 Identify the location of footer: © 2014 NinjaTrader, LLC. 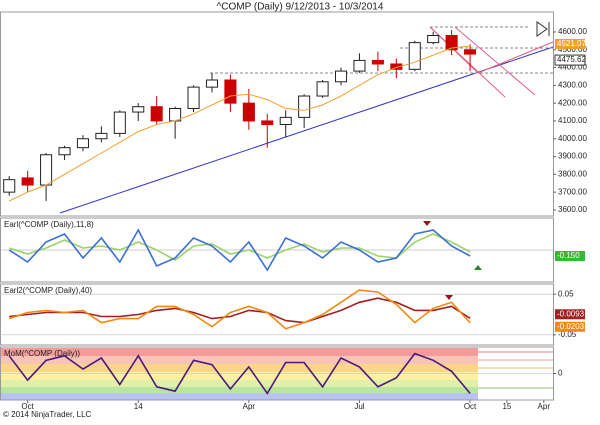
(47, 414).